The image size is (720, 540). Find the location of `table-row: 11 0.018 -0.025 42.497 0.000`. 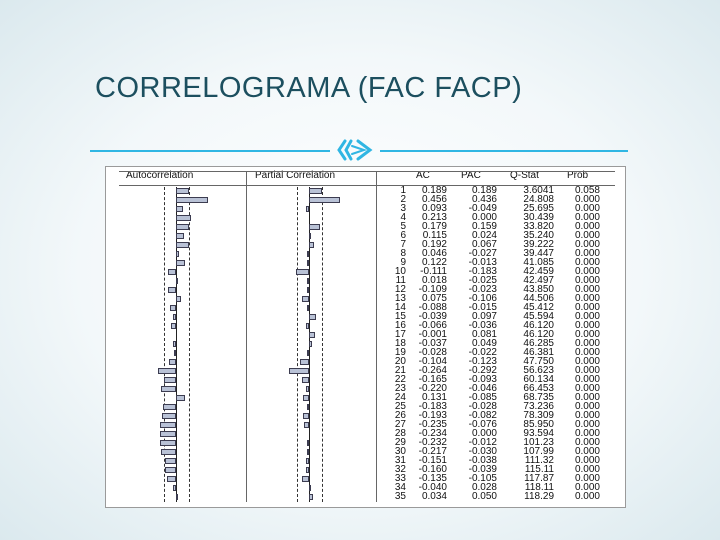

table-row: 11 0.018 -0.025 42.497 0.000 is located at coordinates (365, 280).